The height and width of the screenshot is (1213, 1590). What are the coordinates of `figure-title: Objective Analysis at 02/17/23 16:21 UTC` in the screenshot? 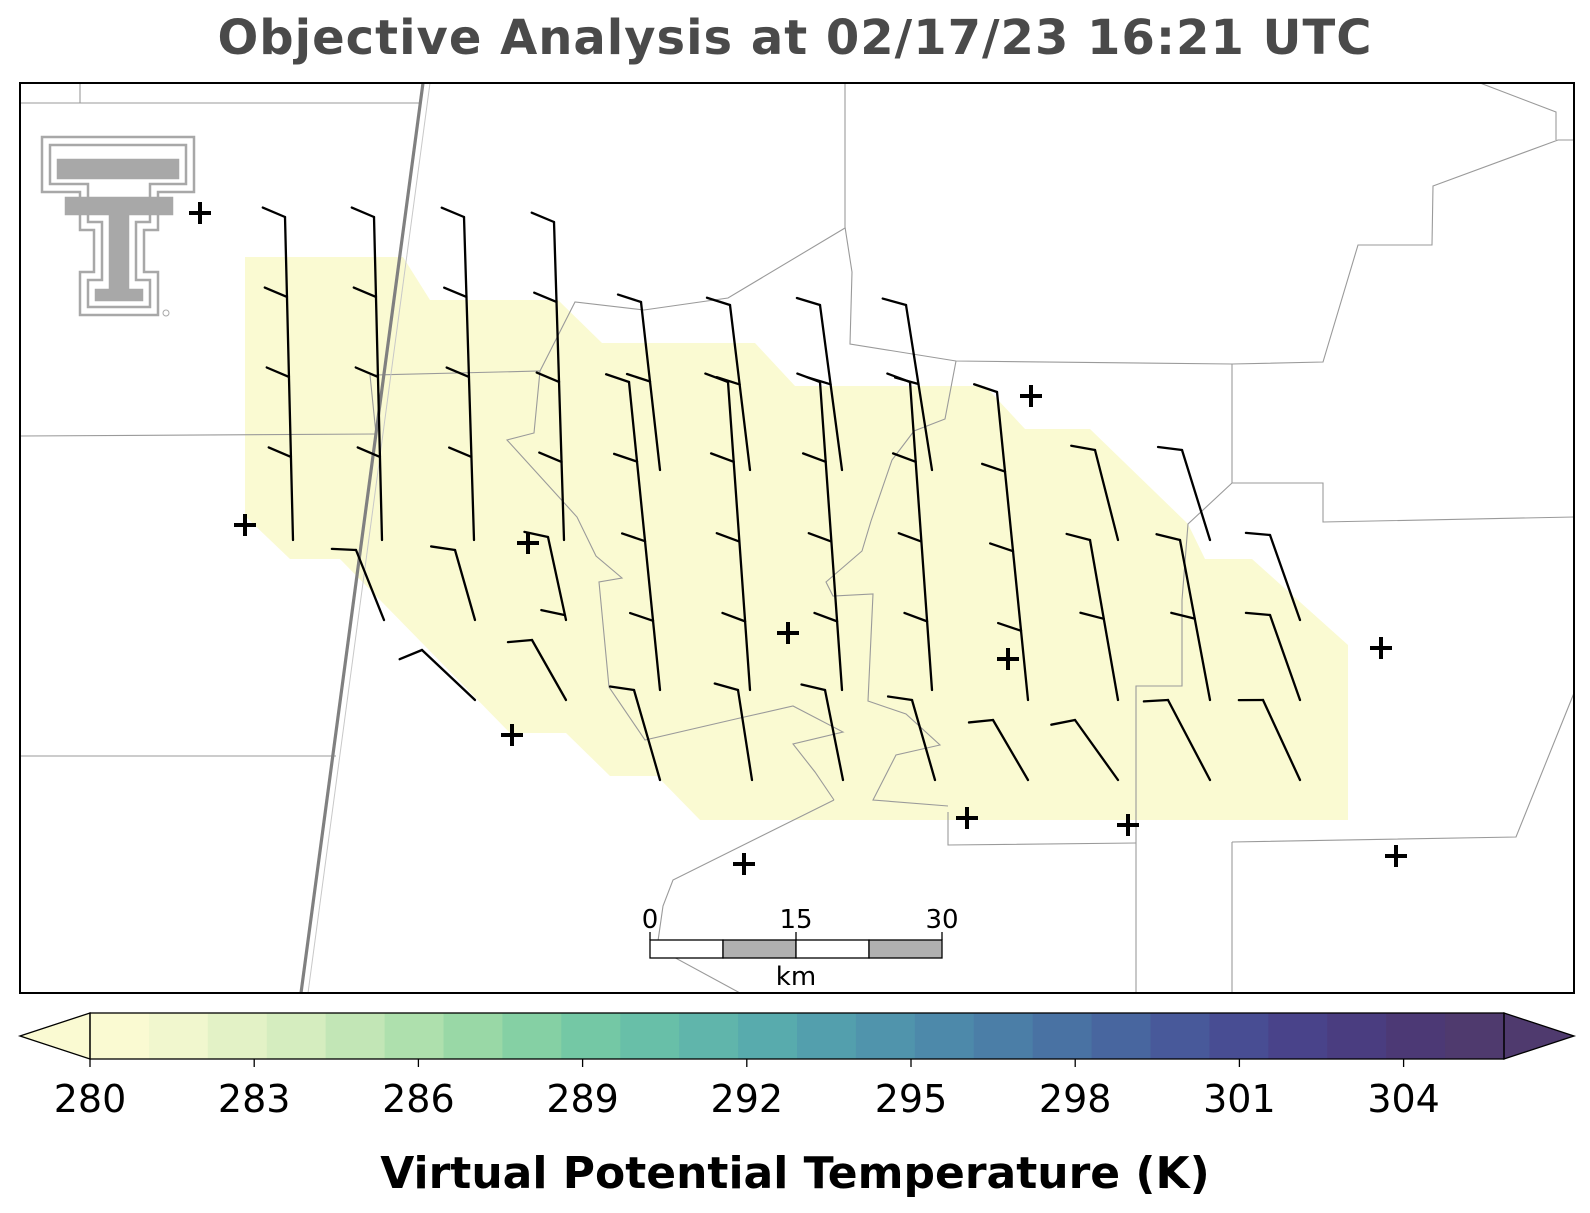 It's located at (795, 38).